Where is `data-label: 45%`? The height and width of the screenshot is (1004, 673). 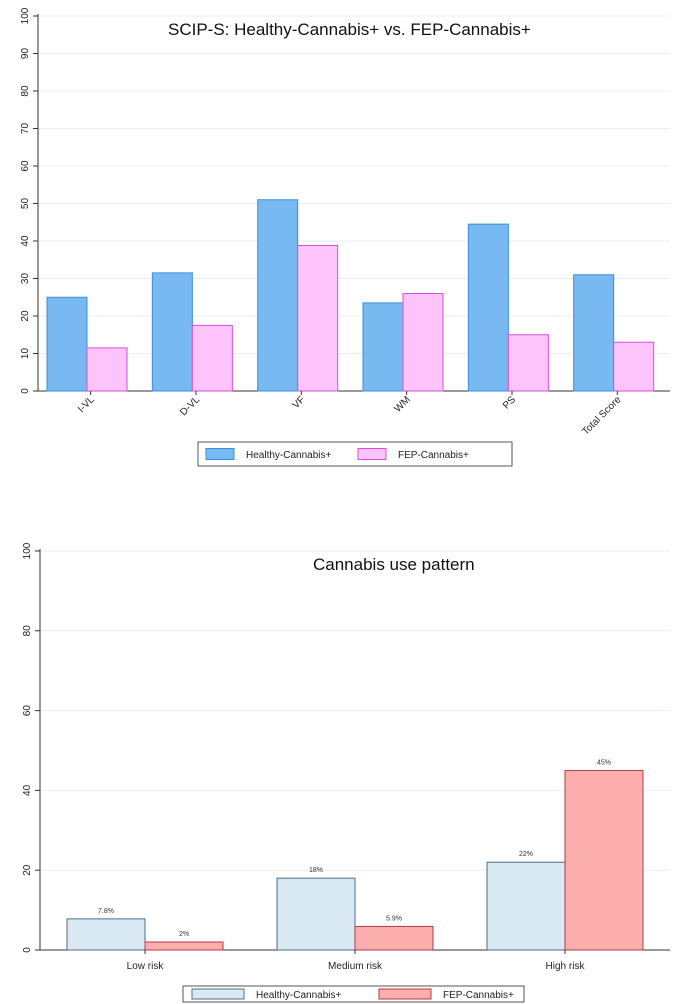
data-label: 45% is located at coordinates (604, 762).